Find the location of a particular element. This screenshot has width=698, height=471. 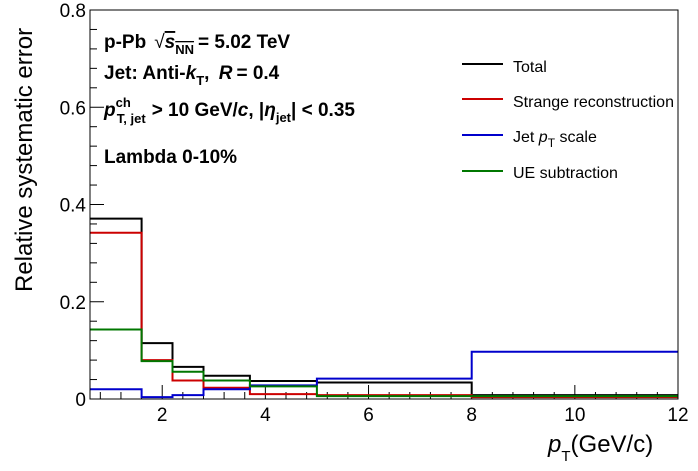

svg-text: pT(GeV/c) is located at coordinates (600, 448).